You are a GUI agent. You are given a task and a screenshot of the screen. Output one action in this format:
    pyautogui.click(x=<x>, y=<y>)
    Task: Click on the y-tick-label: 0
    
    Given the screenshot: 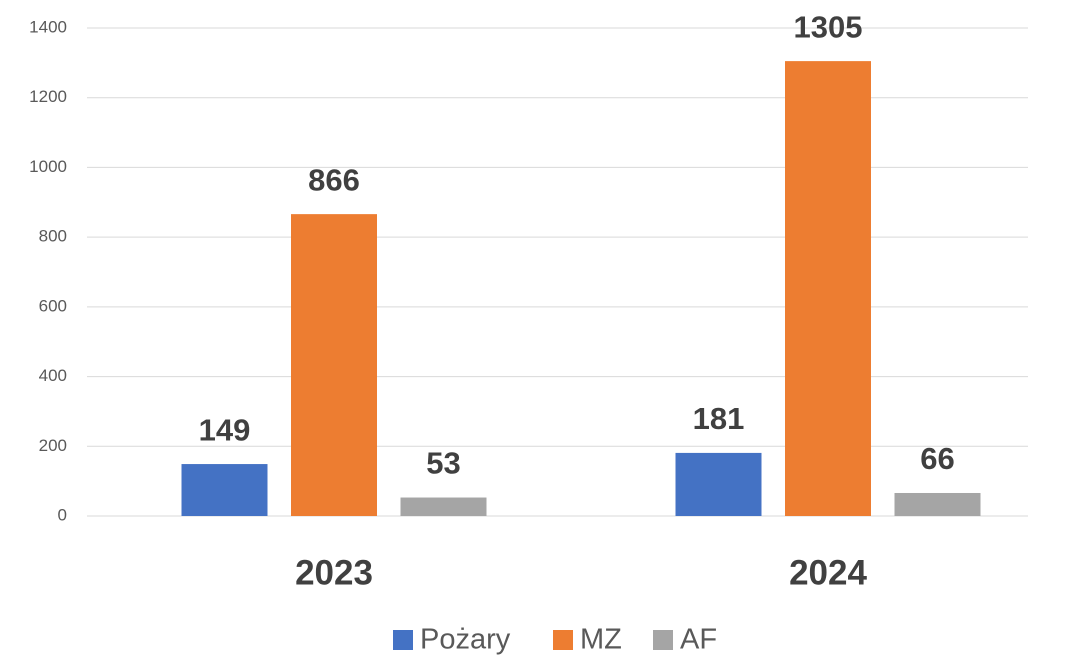 What is the action you would take?
    pyautogui.click(x=62, y=514)
    